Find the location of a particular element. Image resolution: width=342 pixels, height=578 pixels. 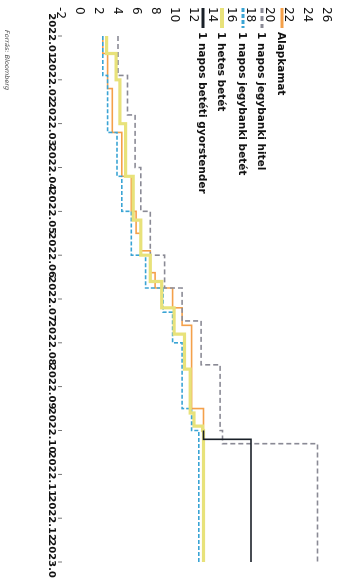

value-tick-label: 18 is located at coordinates (251, 14).